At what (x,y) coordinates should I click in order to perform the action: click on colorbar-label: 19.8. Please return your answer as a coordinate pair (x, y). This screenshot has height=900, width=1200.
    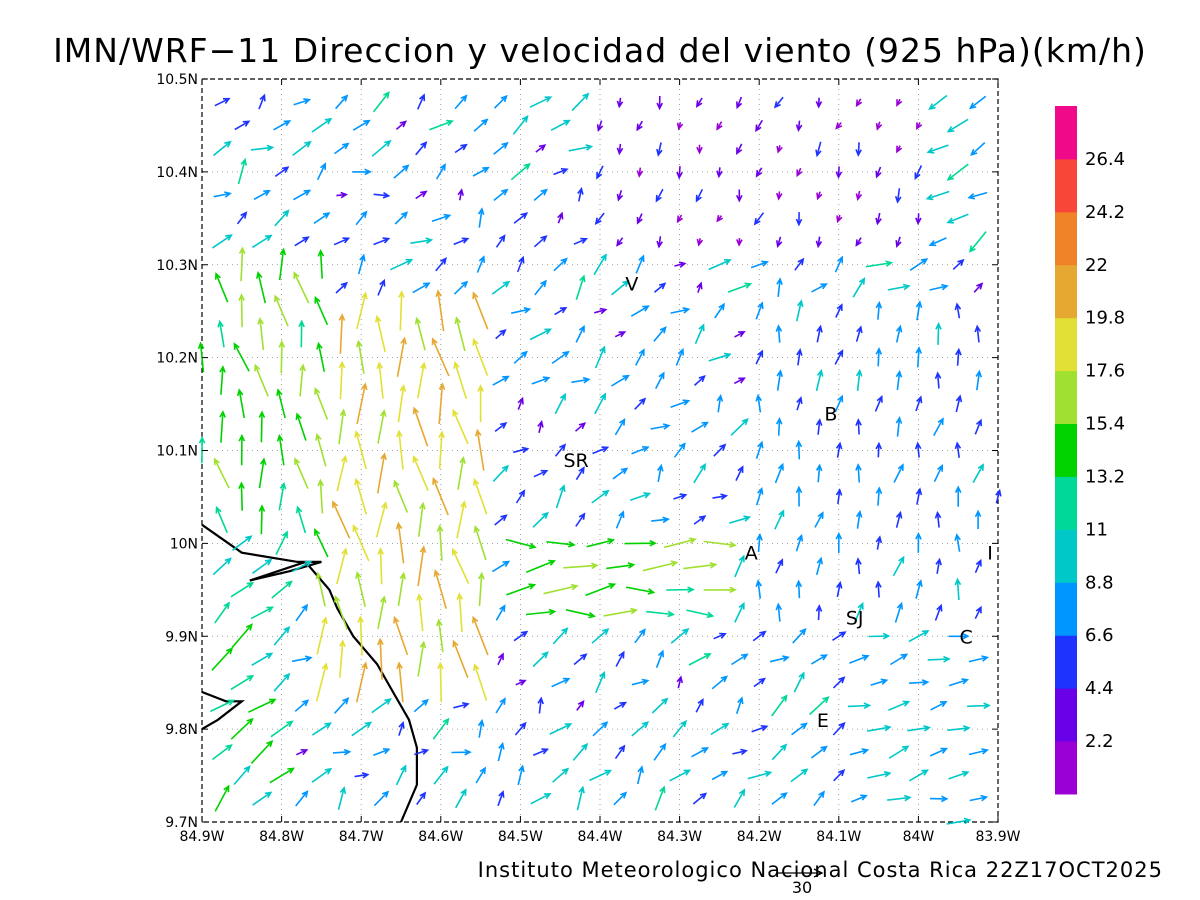
    Looking at the image, I should click on (1105, 318).